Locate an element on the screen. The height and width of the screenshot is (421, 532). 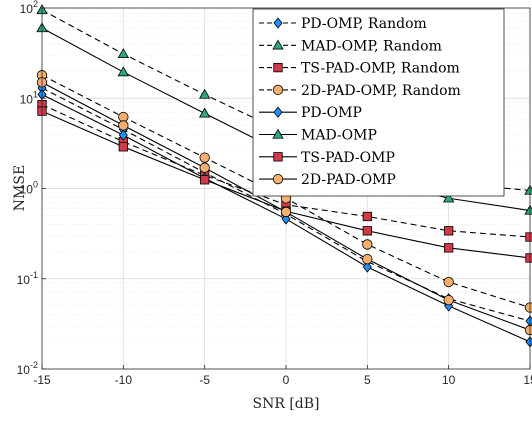
y-tick-label: 10⁰ is located at coordinates (29, 188).